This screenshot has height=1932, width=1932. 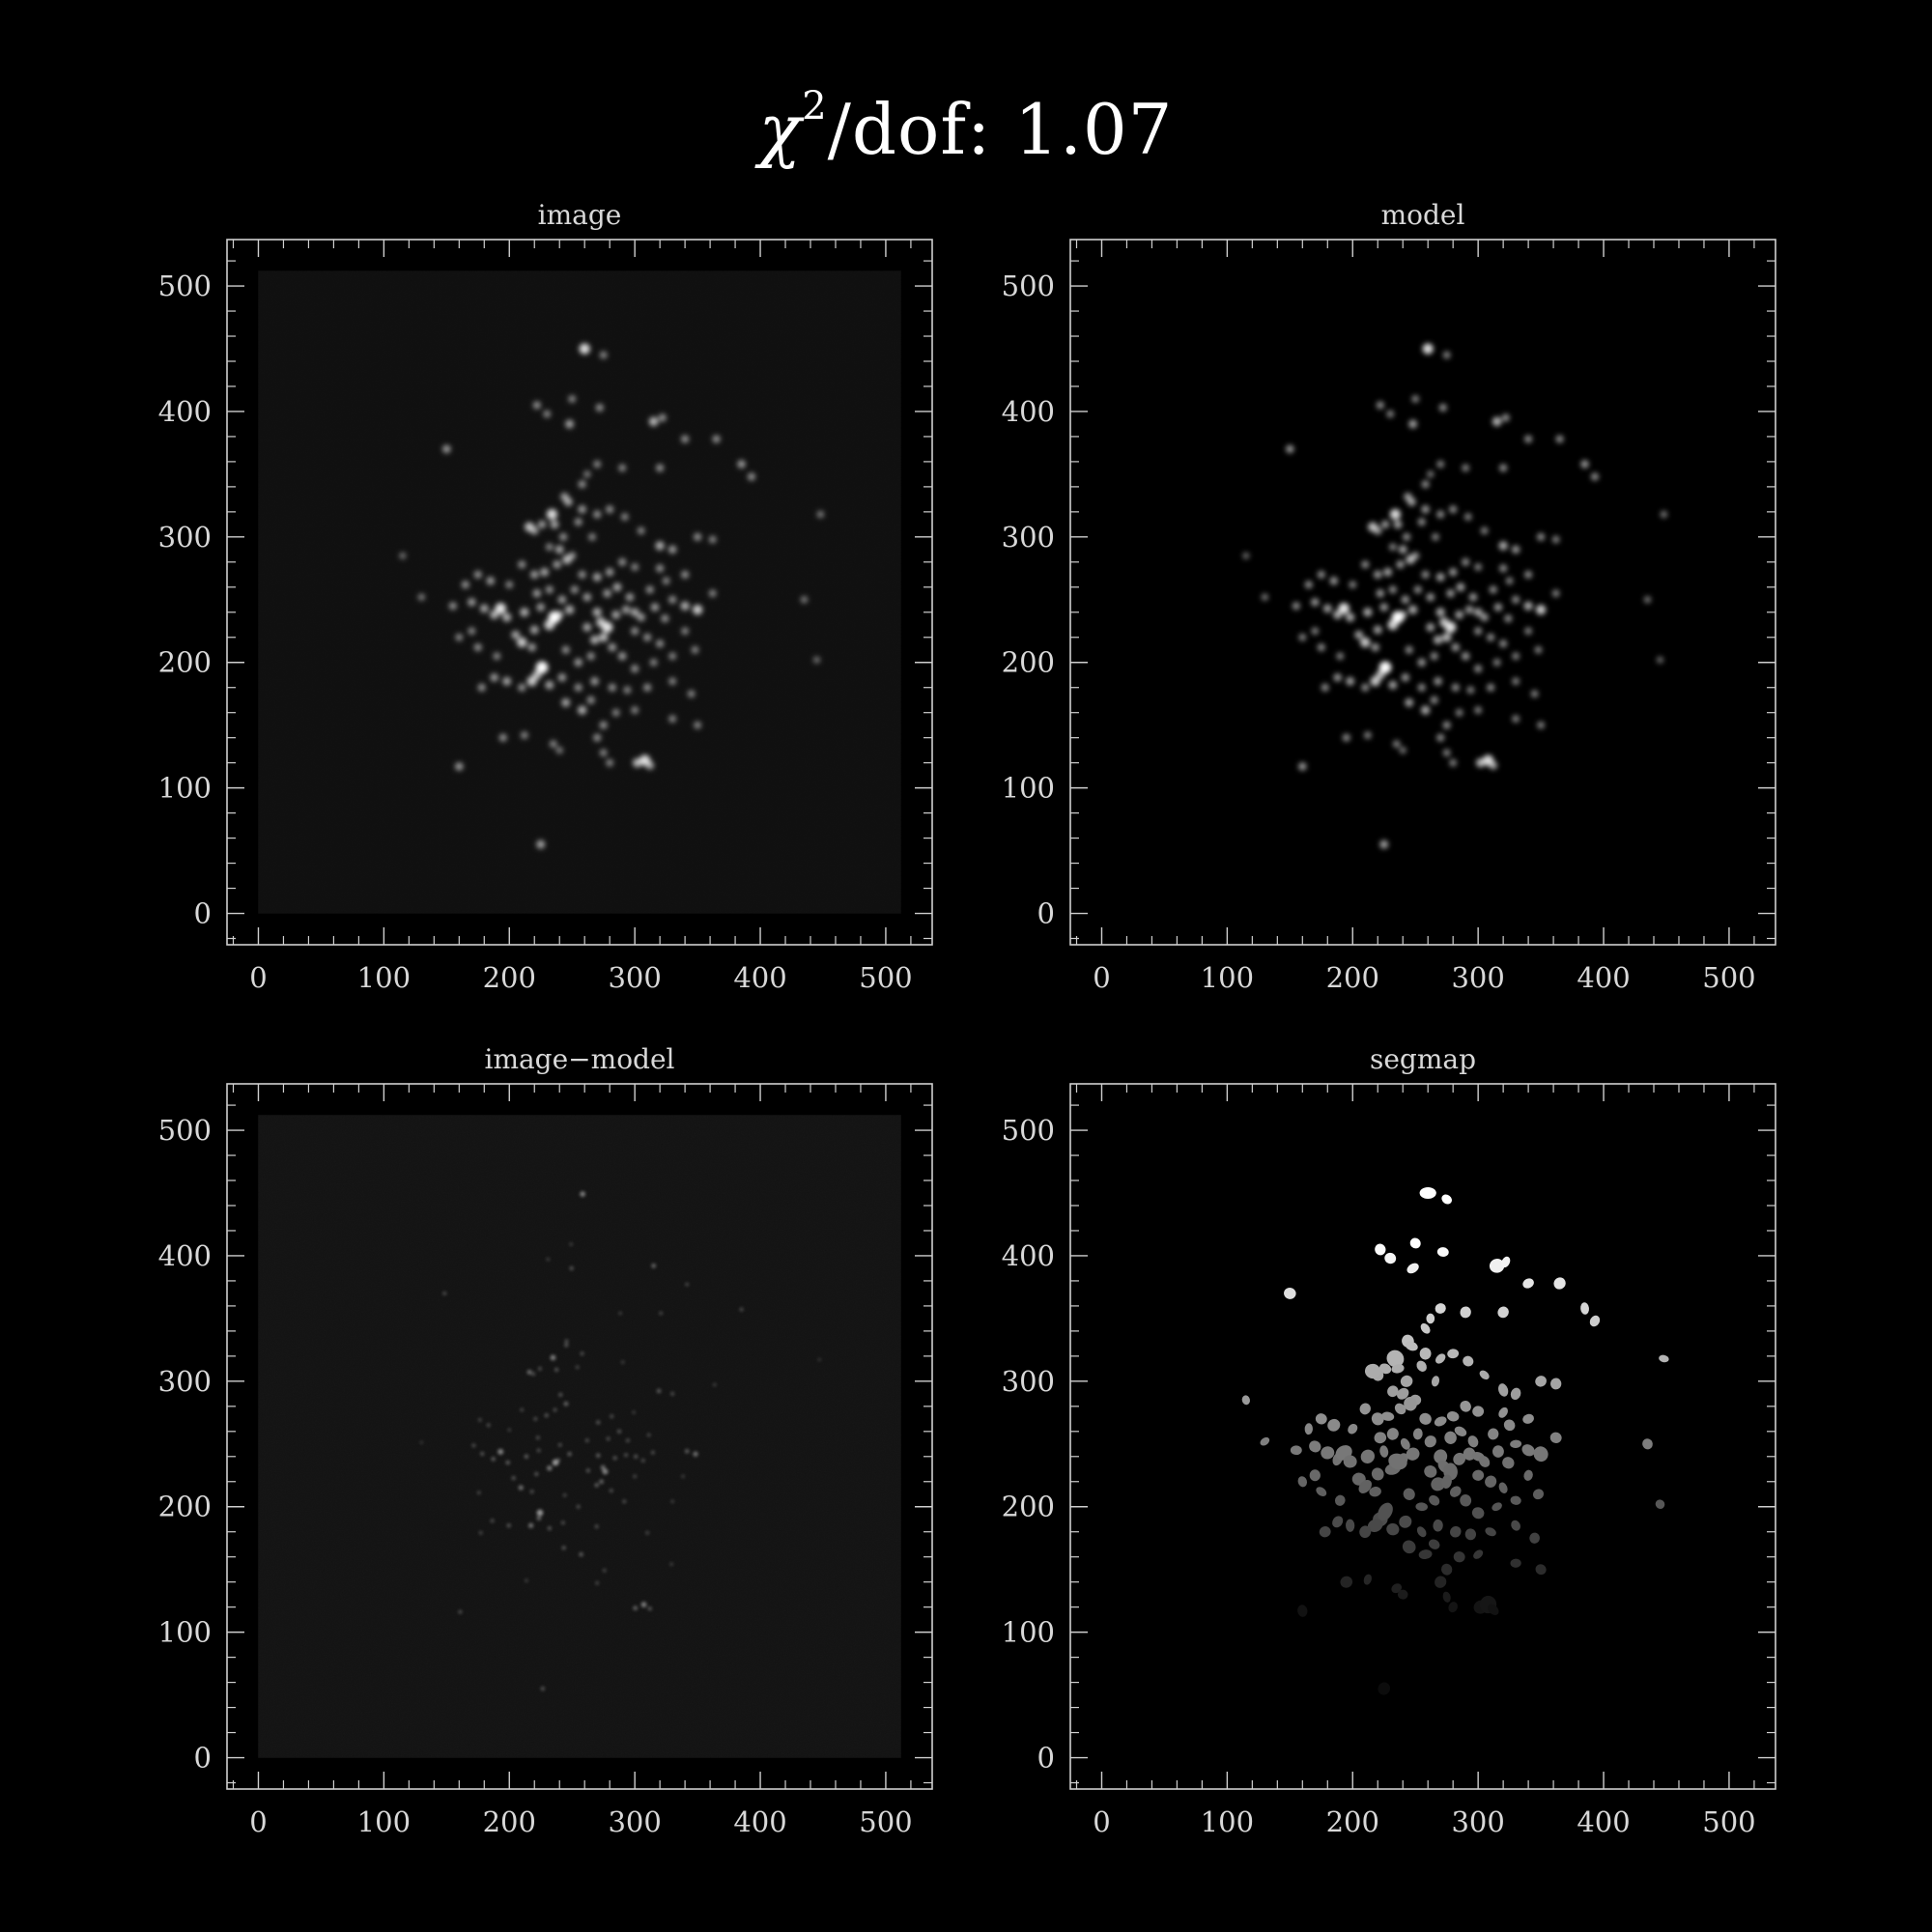 What do you see at coordinates (579, 1436) in the screenshot?
I see `noise-layer` at bounding box center [579, 1436].